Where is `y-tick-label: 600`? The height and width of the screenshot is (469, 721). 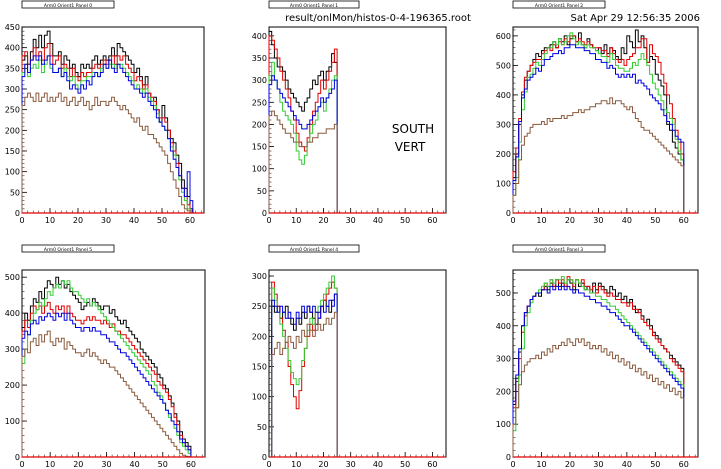 y-tick-label: 600 is located at coordinates (503, 36).